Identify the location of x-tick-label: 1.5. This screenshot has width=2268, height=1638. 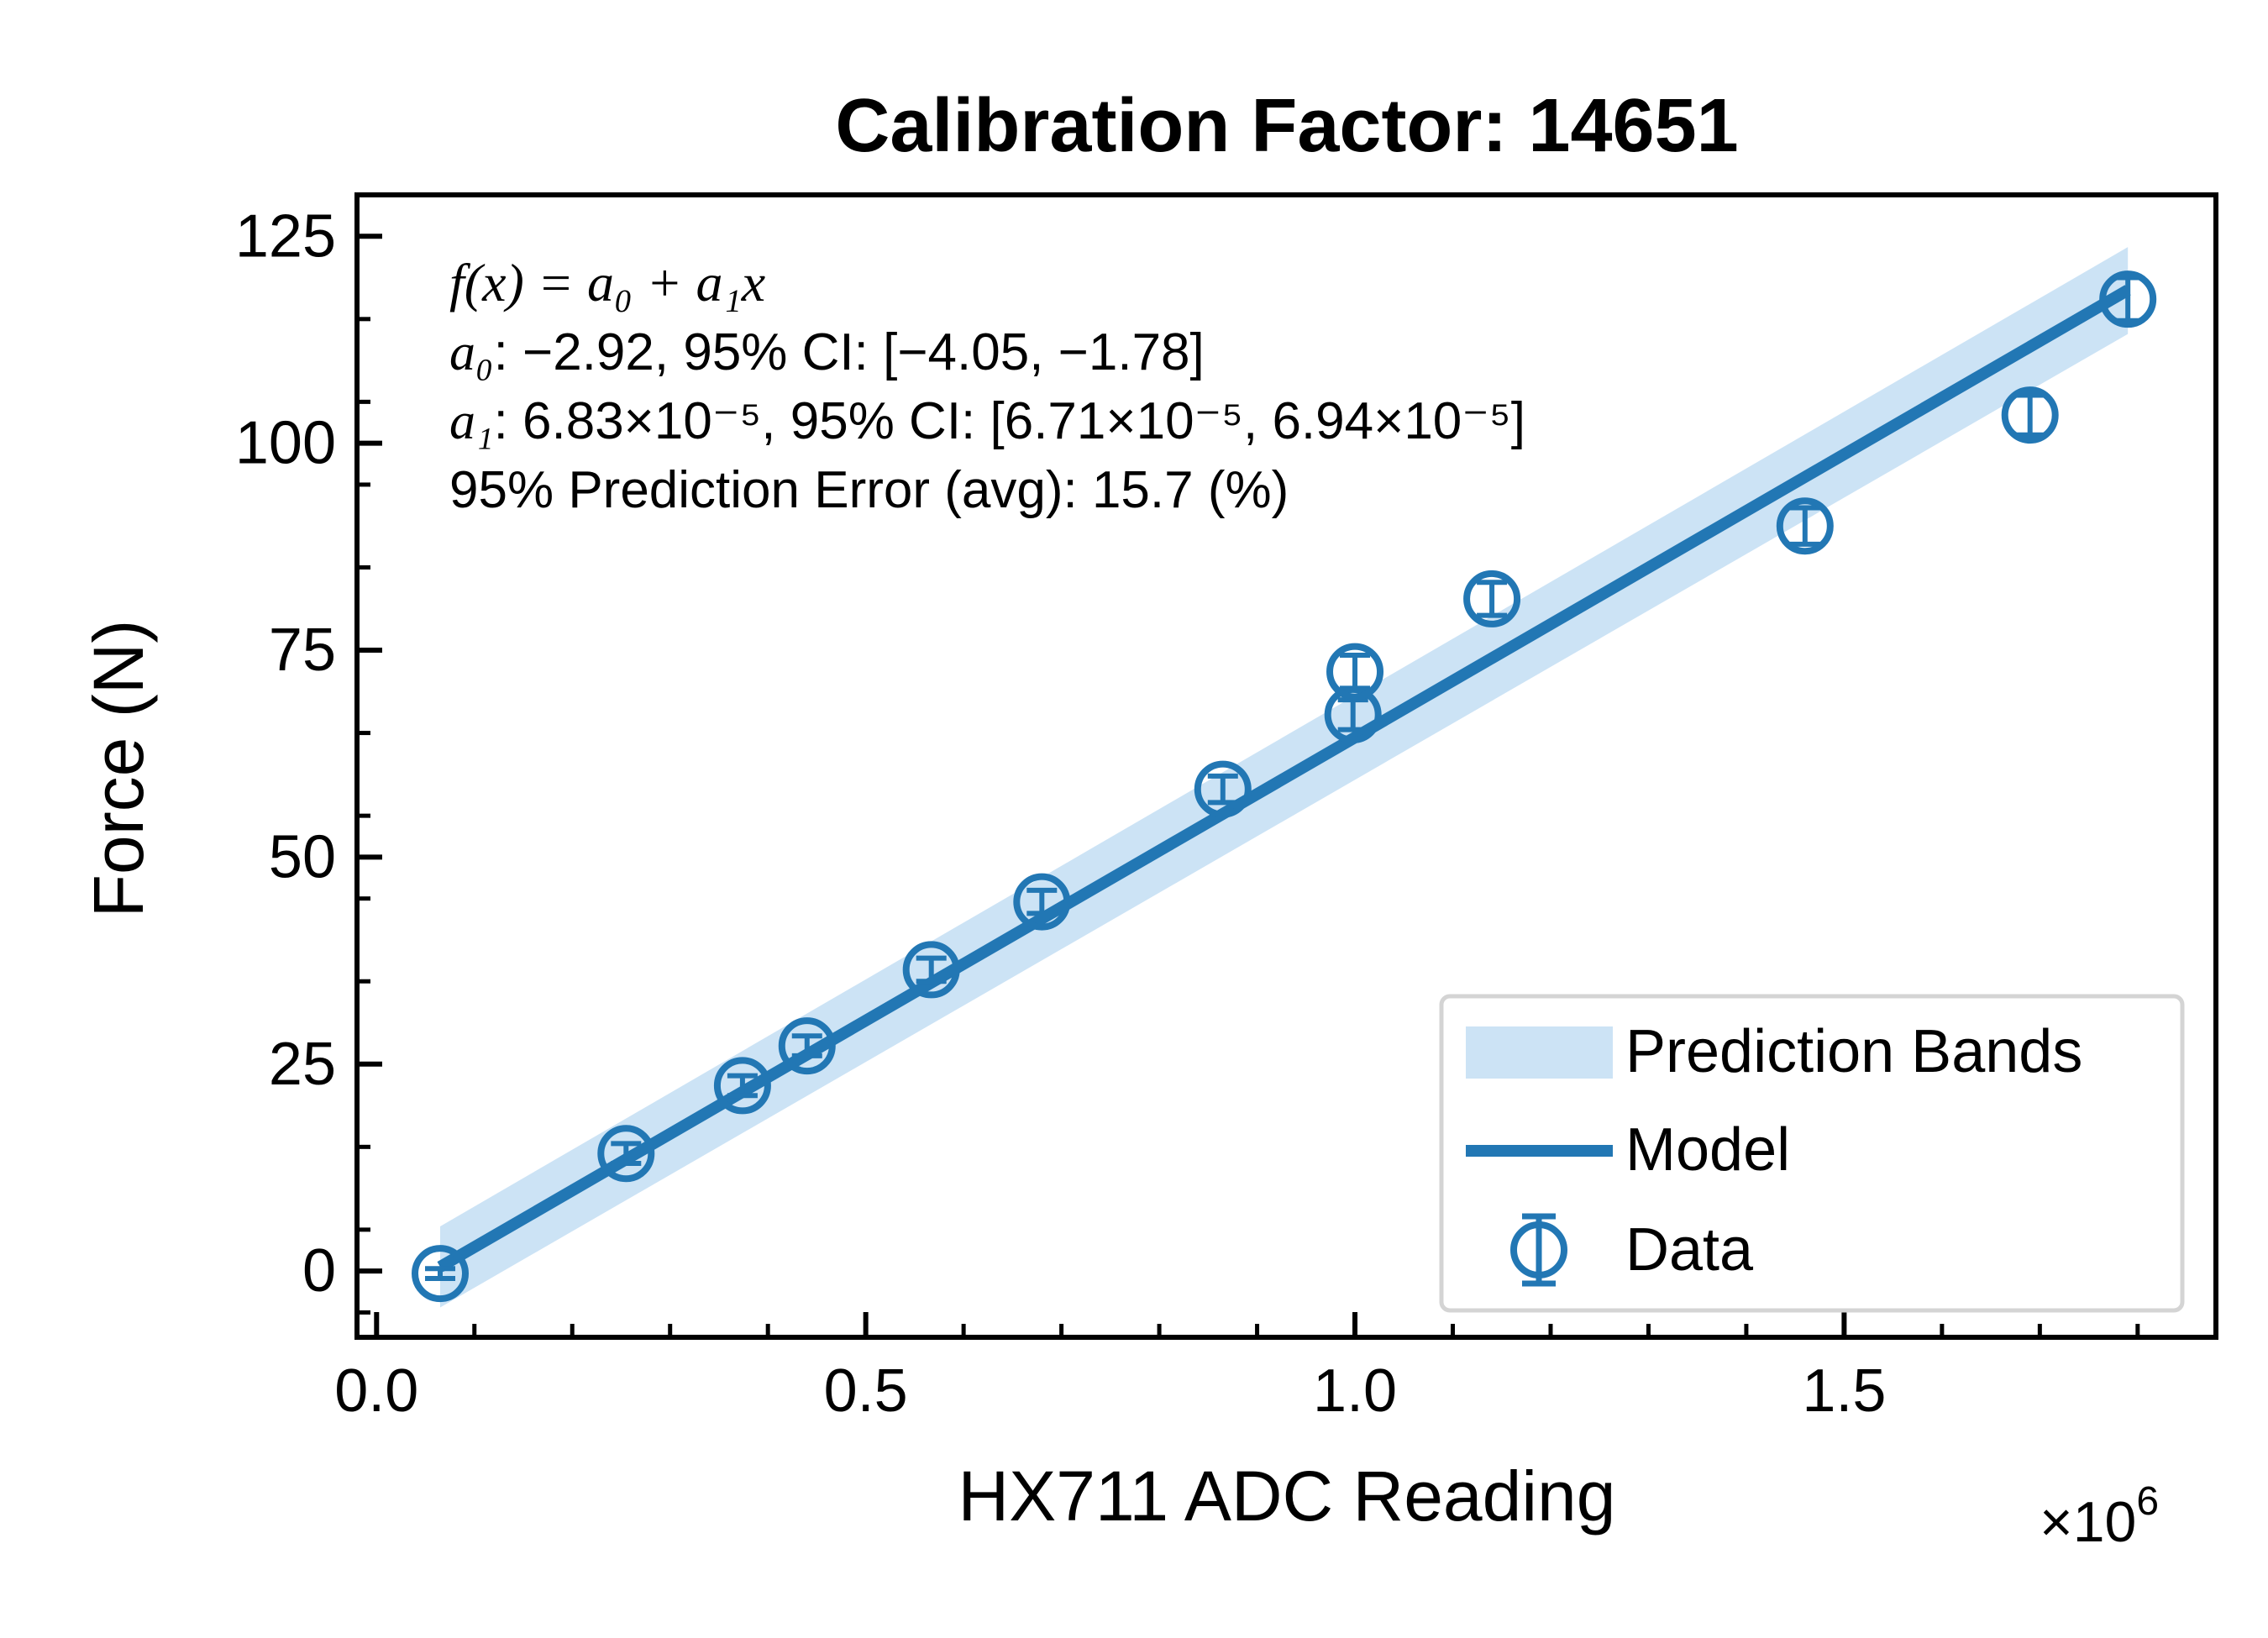
(1844, 1391).